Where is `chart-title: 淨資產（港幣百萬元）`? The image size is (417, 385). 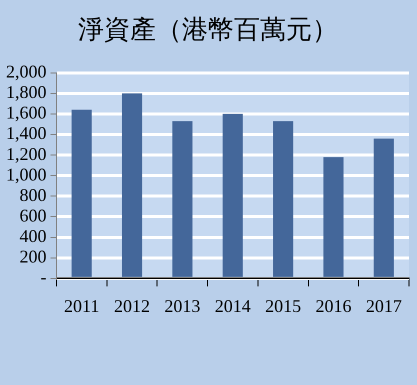 chart-title: 淨資產（港幣百萬元） is located at coordinates (208, 30).